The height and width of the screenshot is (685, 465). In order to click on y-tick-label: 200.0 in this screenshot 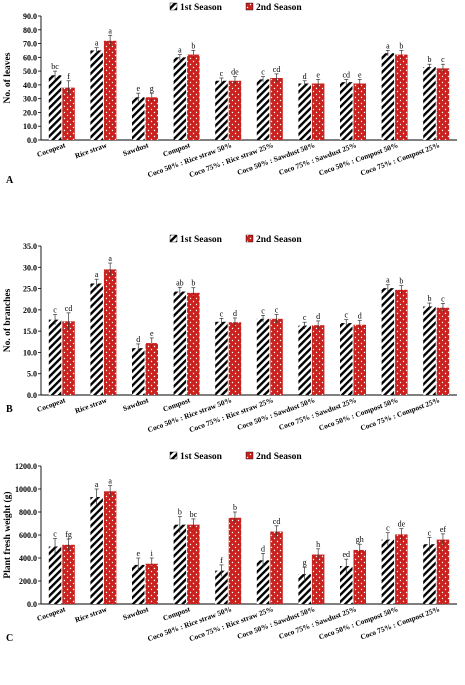, I will do `click(28, 581)`.